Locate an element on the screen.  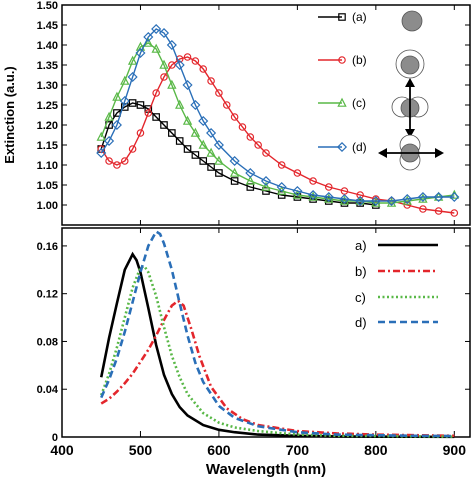
top-legend-label: (c) is located at coordinates (359, 103).